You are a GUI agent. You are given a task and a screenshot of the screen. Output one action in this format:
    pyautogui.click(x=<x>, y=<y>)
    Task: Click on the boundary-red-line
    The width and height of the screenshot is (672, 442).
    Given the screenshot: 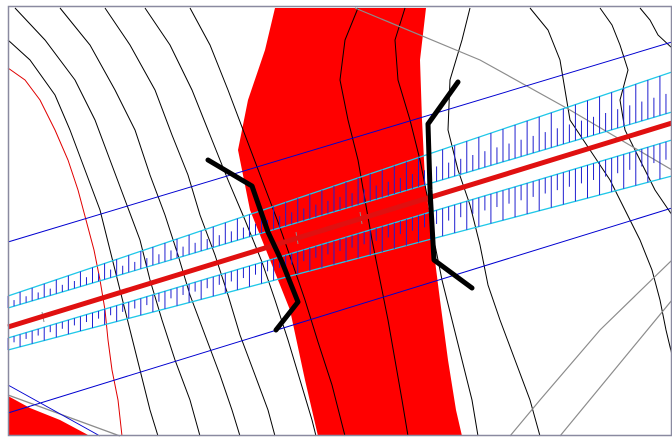 What is the action you would take?
    pyautogui.click(x=65, y=252)
    